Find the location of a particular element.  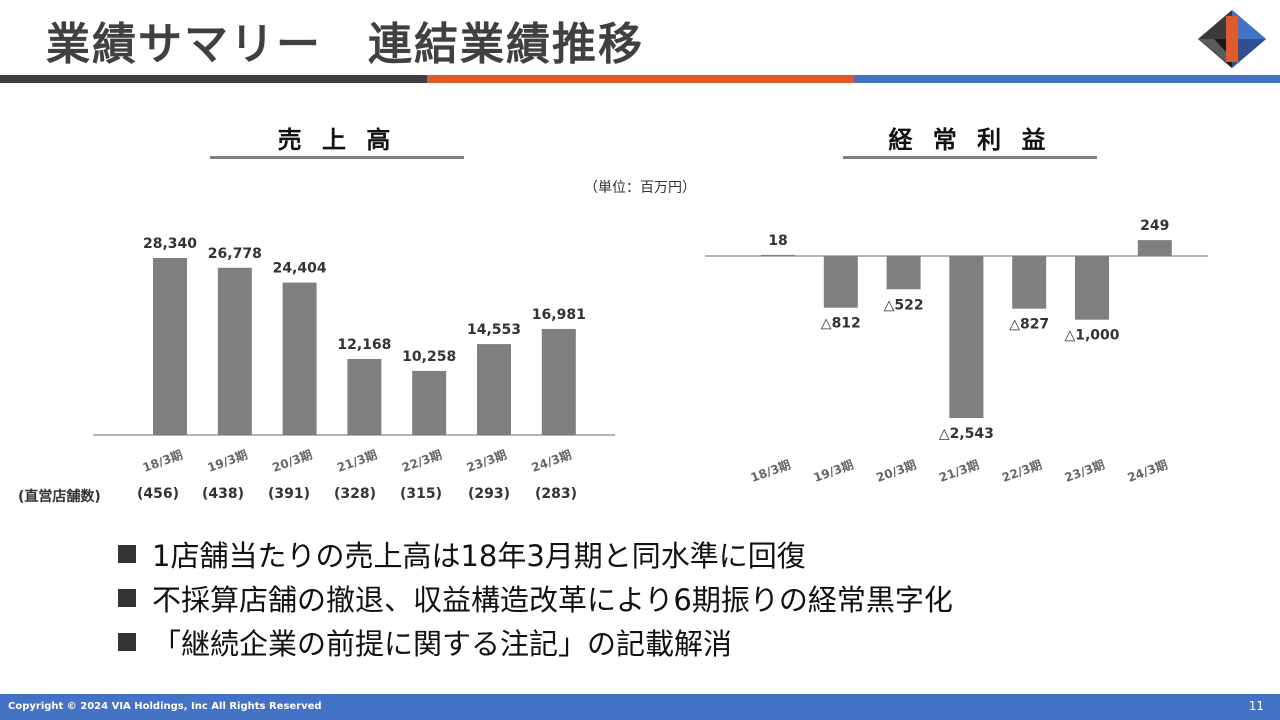

page-number: 11 is located at coordinates (1256, 706).